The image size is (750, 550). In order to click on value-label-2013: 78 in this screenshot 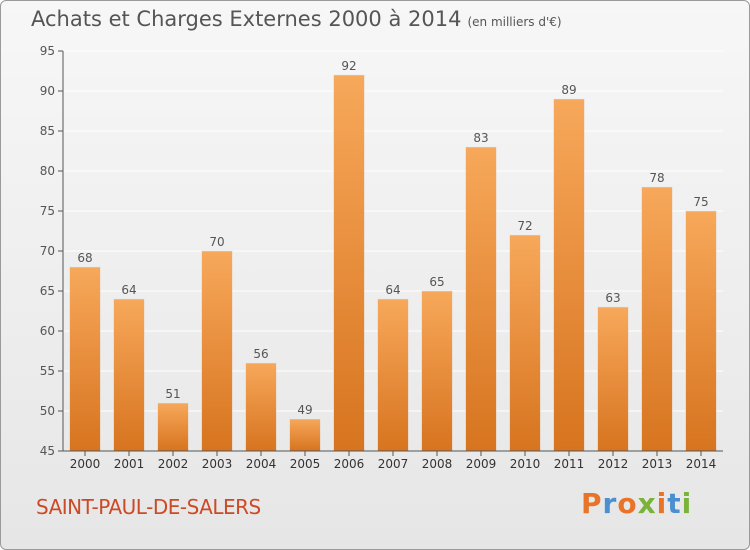, I will do `click(656, 178)`.